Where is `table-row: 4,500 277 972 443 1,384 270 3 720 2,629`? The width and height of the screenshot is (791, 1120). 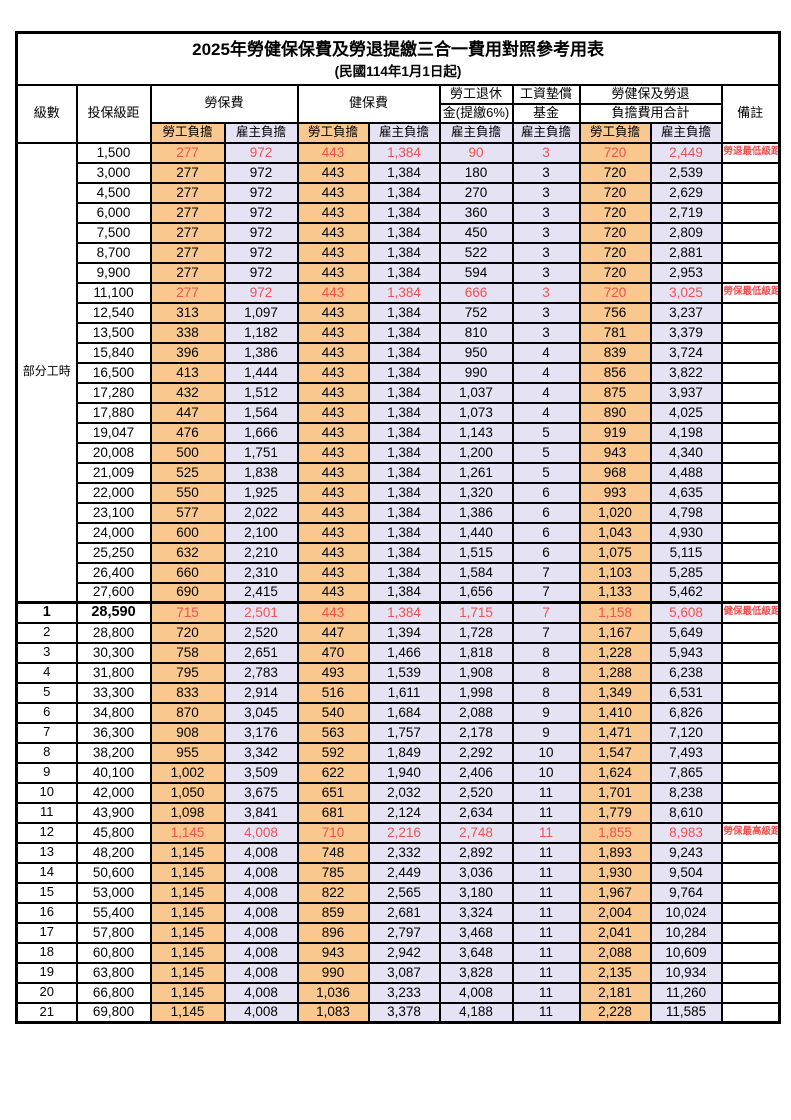
table-row: 4,500 277 972 443 1,384 270 3 720 2,629 is located at coordinates (399, 192).